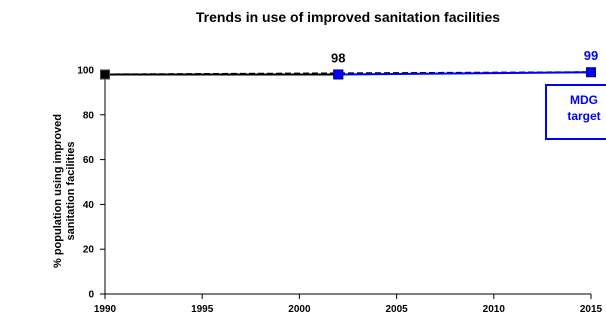 The width and height of the screenshot is (606, 320). I want to click on y-axis-label-line-2: sanitation facilities, so click(71, 190).